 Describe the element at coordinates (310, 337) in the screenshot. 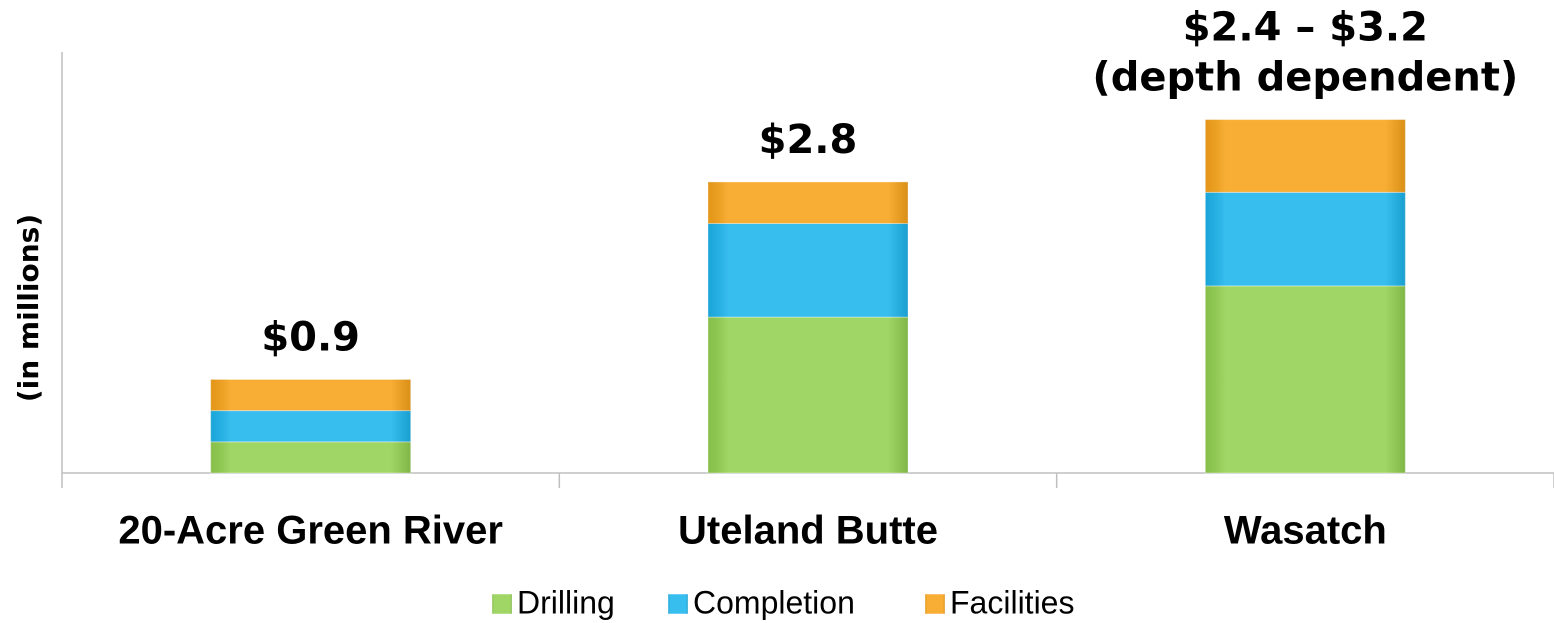

I see `bar-total-label: $0.9` at that location.